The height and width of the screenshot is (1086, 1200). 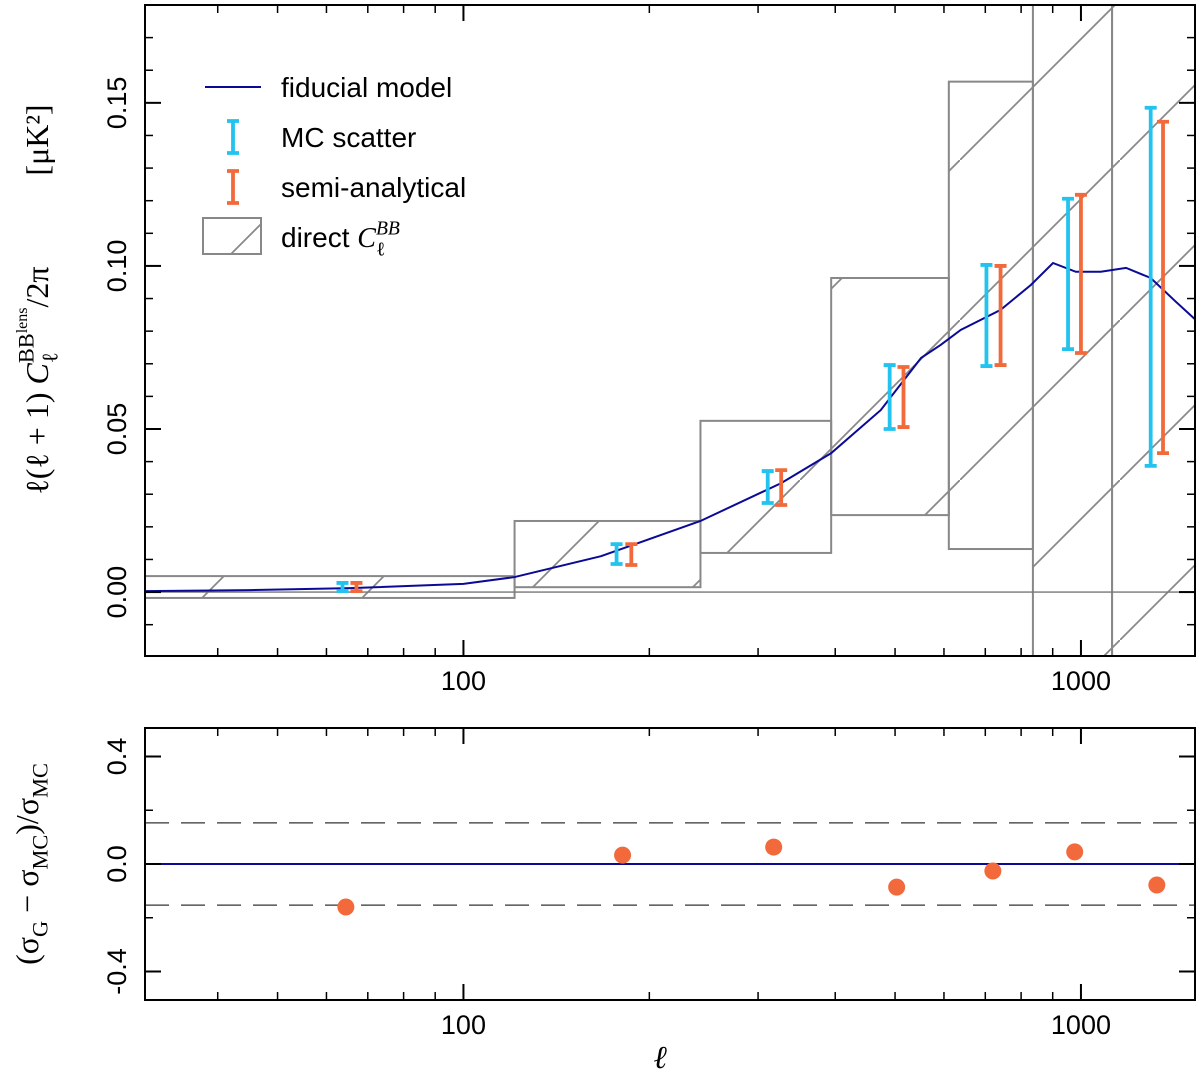 I want to click on y-tick-label: 0.05, so click(x=117, y=429).